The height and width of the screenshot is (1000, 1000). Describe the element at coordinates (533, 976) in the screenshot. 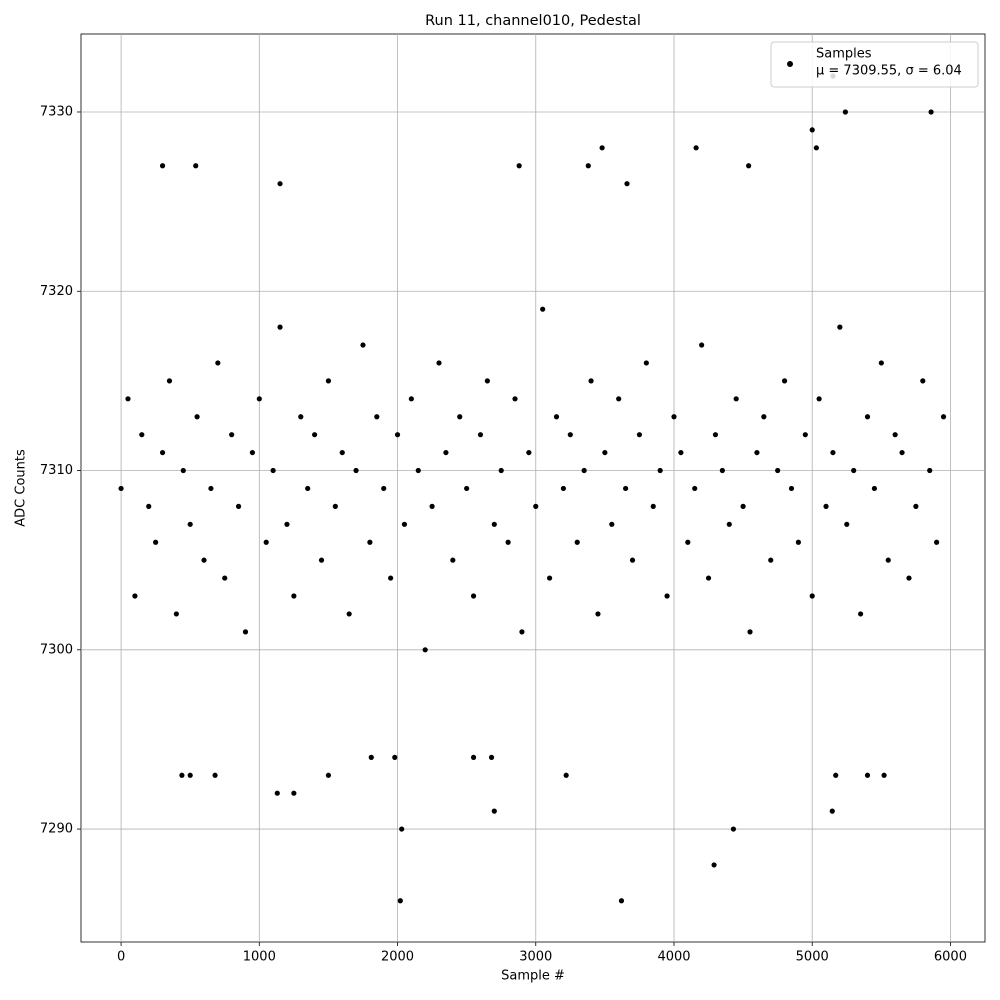

I see `x-axis-label: Sample #` at that location.